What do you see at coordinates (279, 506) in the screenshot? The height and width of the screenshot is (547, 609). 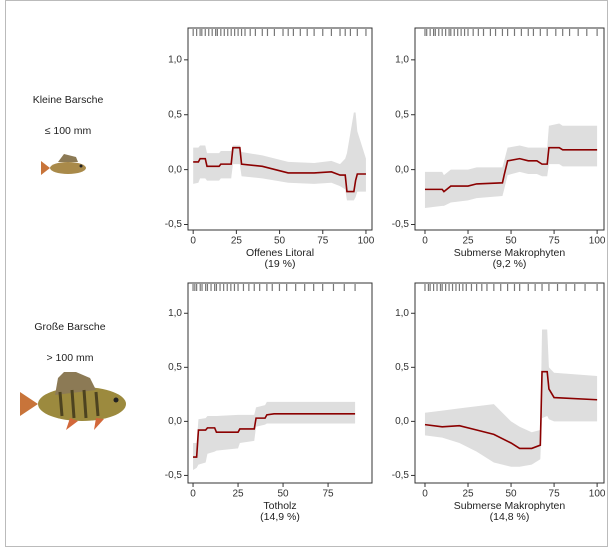 I see `x-axis-label: Totholz` at bounding box center [279, 506].